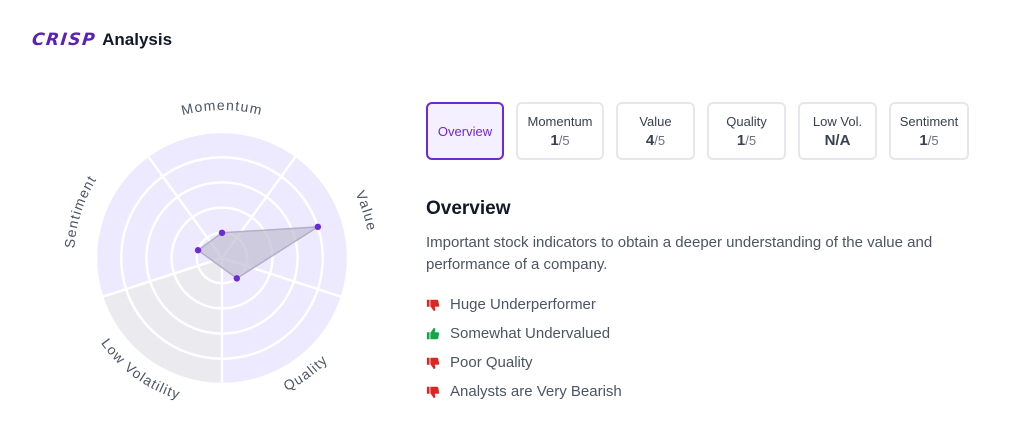 This screenshot has width=1024, height=442. Describe the element at coordinates (655, 121) in the screenshot. I see `tab-label: Value` at that location.